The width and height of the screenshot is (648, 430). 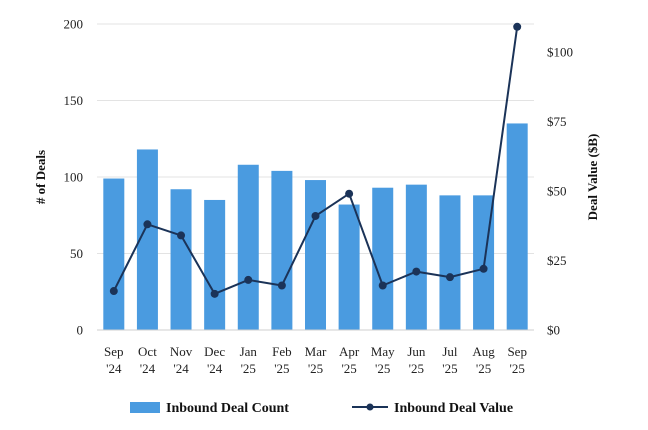 What do you see at coordinates (416, 360) in the screenshot?
I see `x-tick-label: Jun '25` at bounding box center [416, 360].